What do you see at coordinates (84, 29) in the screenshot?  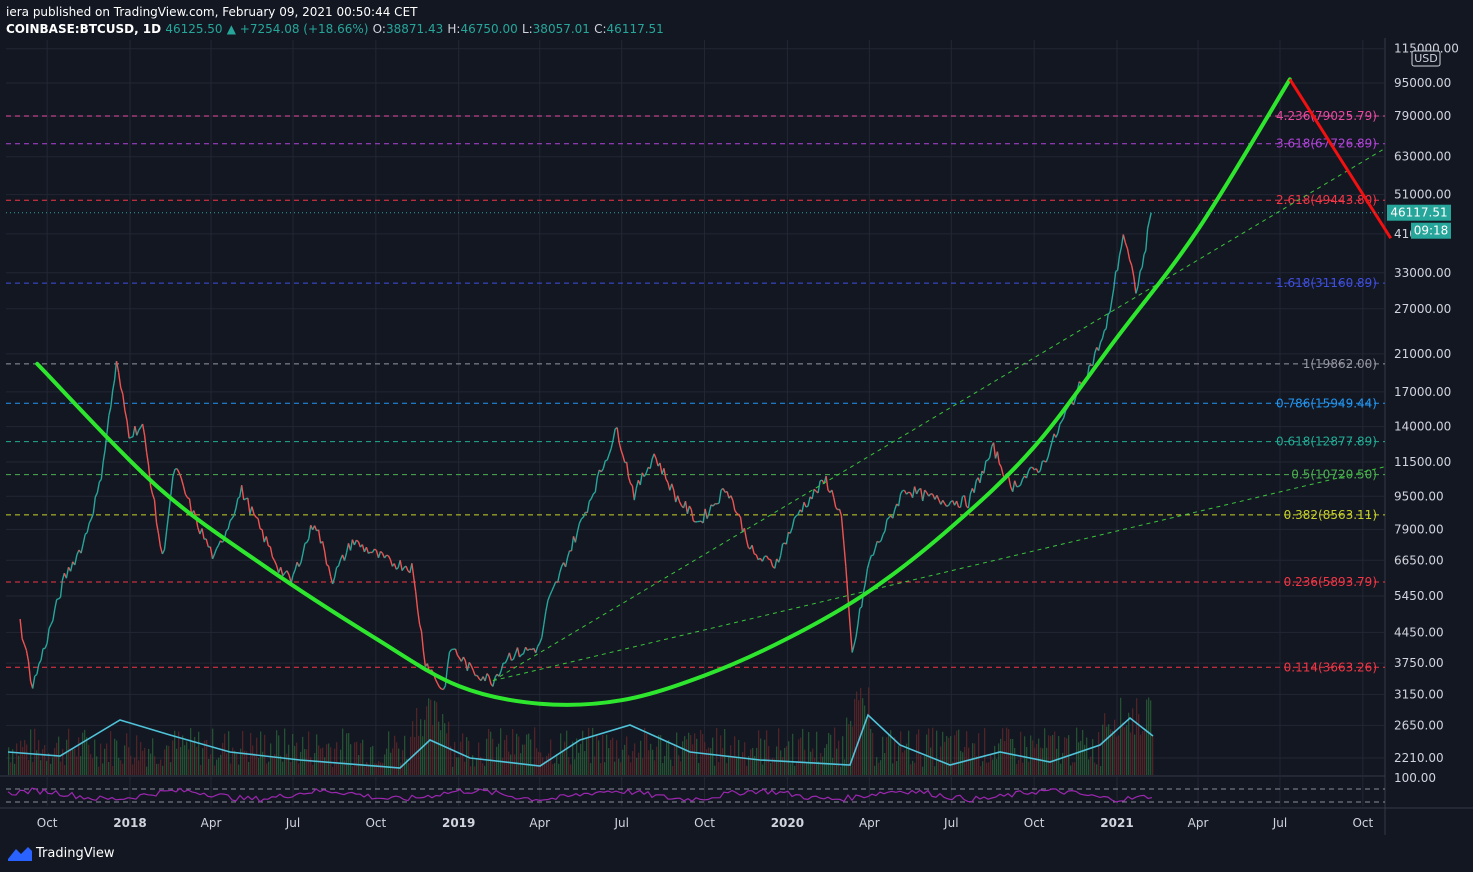 I see `symbol-name: COINBASE:BTCUSD, 1D` at bounding box center [84, 29].